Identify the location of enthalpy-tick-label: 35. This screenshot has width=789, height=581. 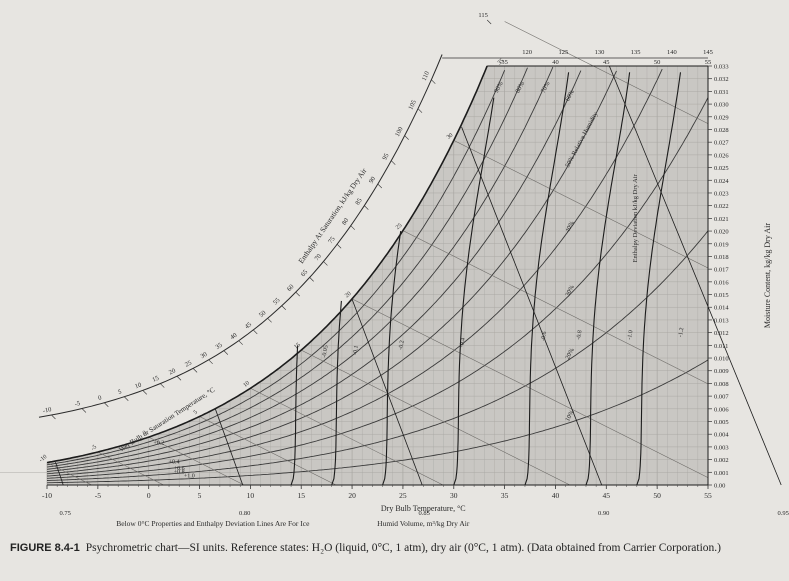
(218, 346).